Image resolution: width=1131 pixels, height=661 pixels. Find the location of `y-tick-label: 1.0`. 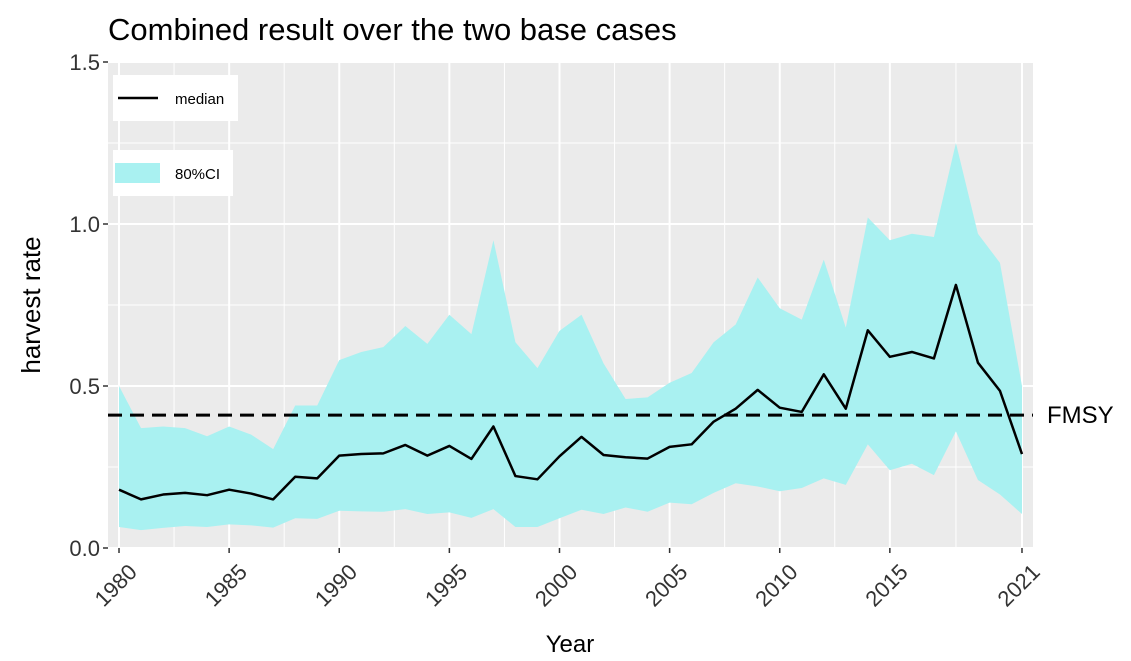

y-tick-label: 1.0 is located at coordinates (84, 224).